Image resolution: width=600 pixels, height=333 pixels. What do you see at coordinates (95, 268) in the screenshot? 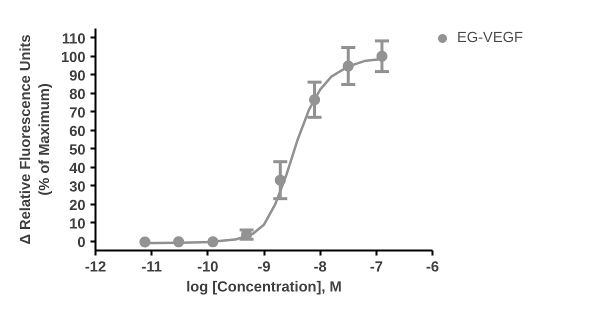
I see `x-tick-label: -12` at bounding box center [95, 268].